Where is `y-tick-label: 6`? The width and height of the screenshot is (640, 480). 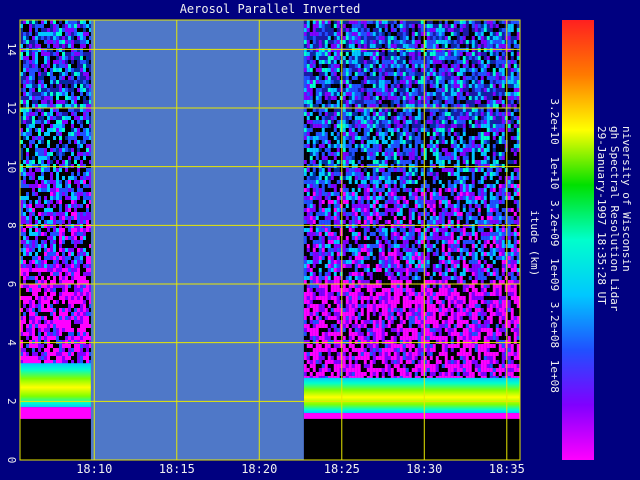 y-tick-label: 6 is located at coordinates (11, 284).